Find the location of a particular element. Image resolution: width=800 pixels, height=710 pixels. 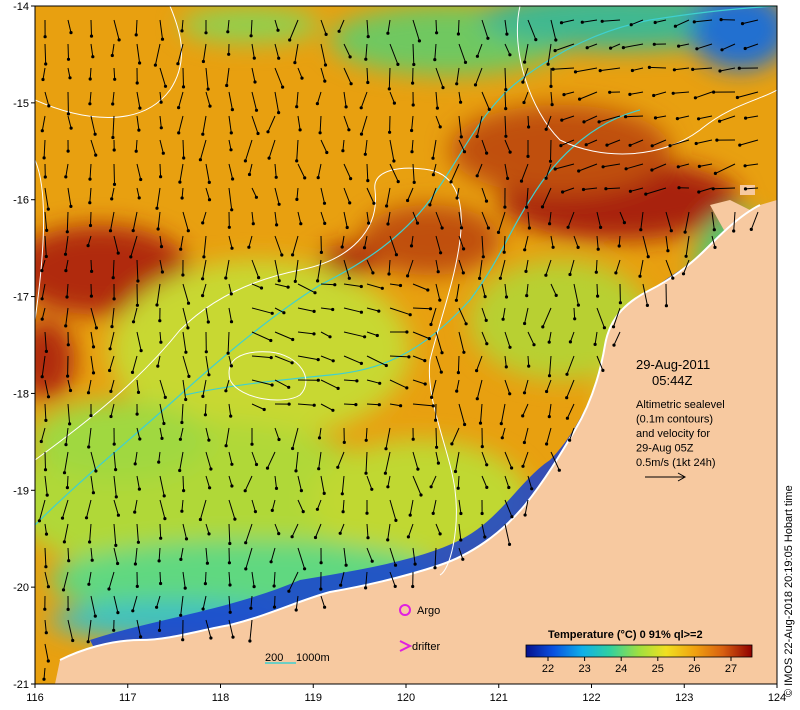

drifter-symbol is located at coordinates (406, 646).